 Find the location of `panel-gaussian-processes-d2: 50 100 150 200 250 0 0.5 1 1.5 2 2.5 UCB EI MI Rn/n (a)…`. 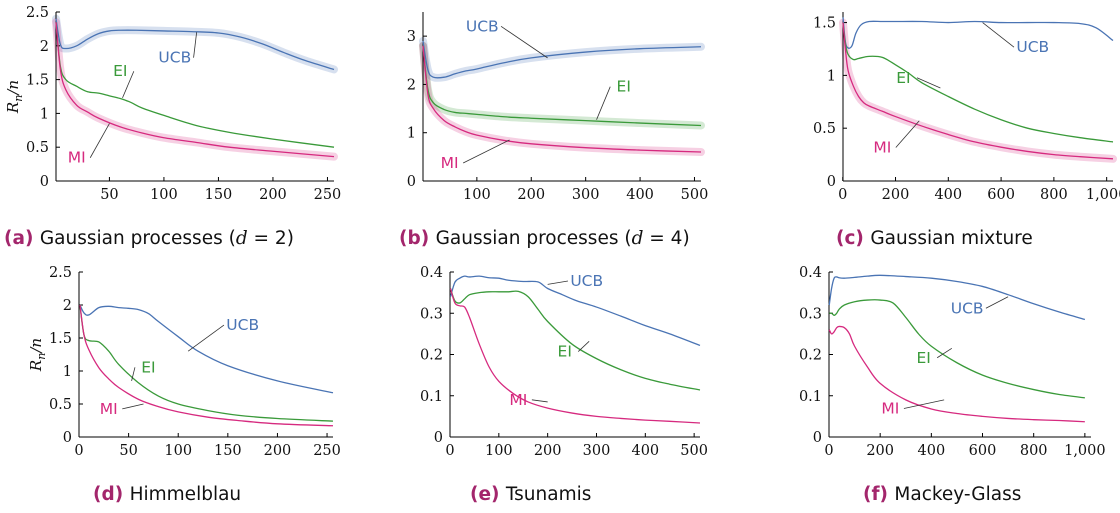

panel-gaussian-processes-d2: 50 100 150 200 250 0 0.5 1 1.5 2 2.5 UCB EI MI Rn/n (a)… is located at coordinates (172, 127).